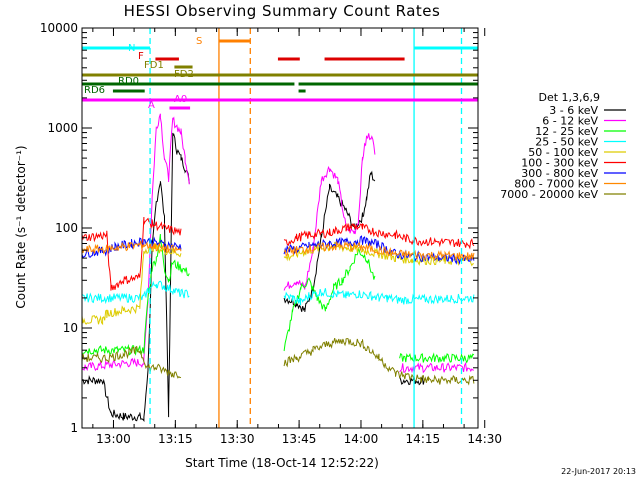 The height and width of the screenshot is (480, 640). I want to click on legend-entry-label-1: 6 - 12 keV, so click(570, 121).